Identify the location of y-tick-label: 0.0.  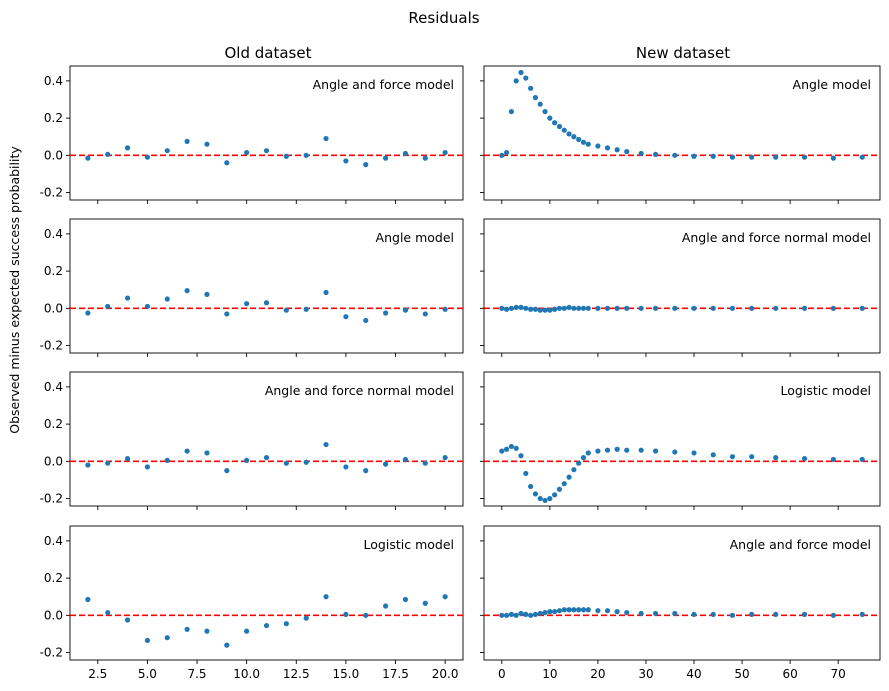
(53, 155).